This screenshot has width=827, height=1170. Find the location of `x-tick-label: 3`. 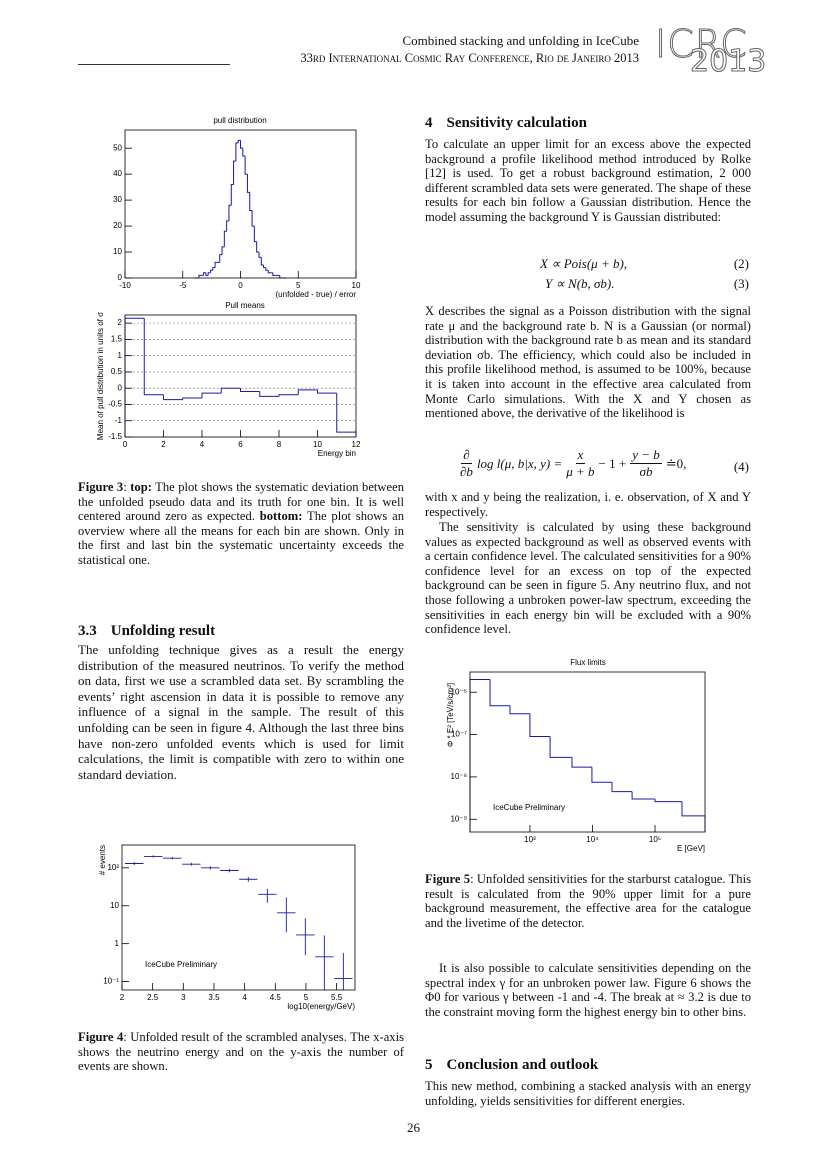

x-tick-label: 3 is located at coordinates (183, 997).